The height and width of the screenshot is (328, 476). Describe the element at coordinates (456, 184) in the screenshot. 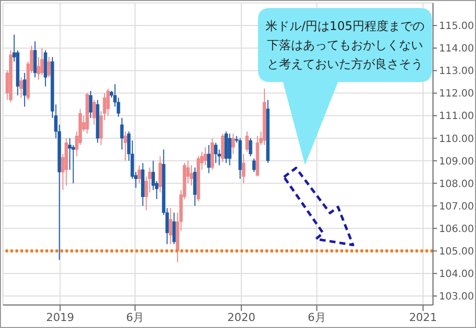

I see `y-tick-label: 108.00` at that location.